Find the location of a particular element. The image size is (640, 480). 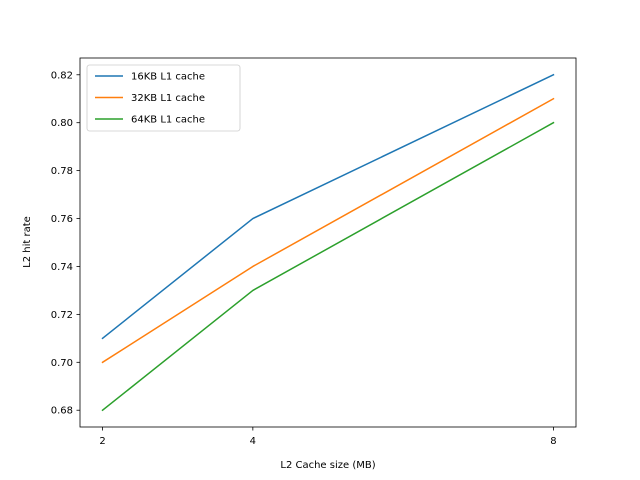

y-tick-label: 0.78 is located at coordinates (62, 171).